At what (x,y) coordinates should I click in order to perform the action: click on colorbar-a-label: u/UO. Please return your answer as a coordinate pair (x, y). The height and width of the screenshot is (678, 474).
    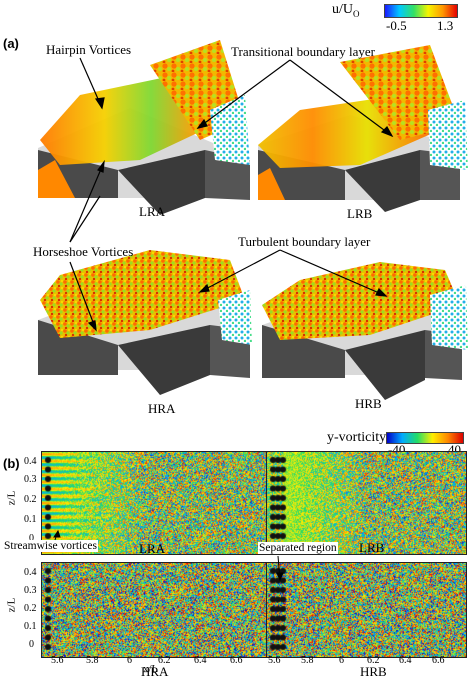
    Looking at the image, I should click on (346, 10).